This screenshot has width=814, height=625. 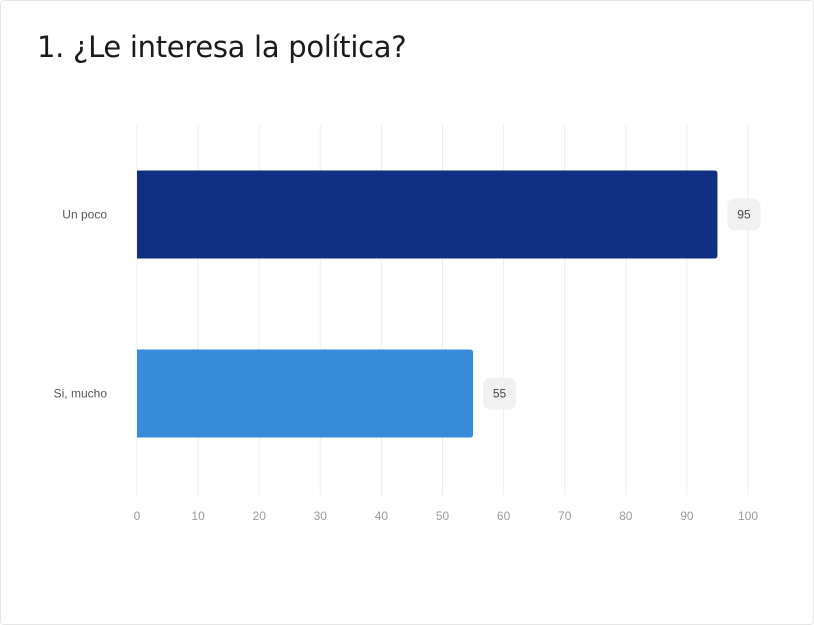 What do you see at coordinates (222, 47) in the screenshot?
I see `chart-title: 1. ¿Le interesa la política?` at bounding box center [222, 47].